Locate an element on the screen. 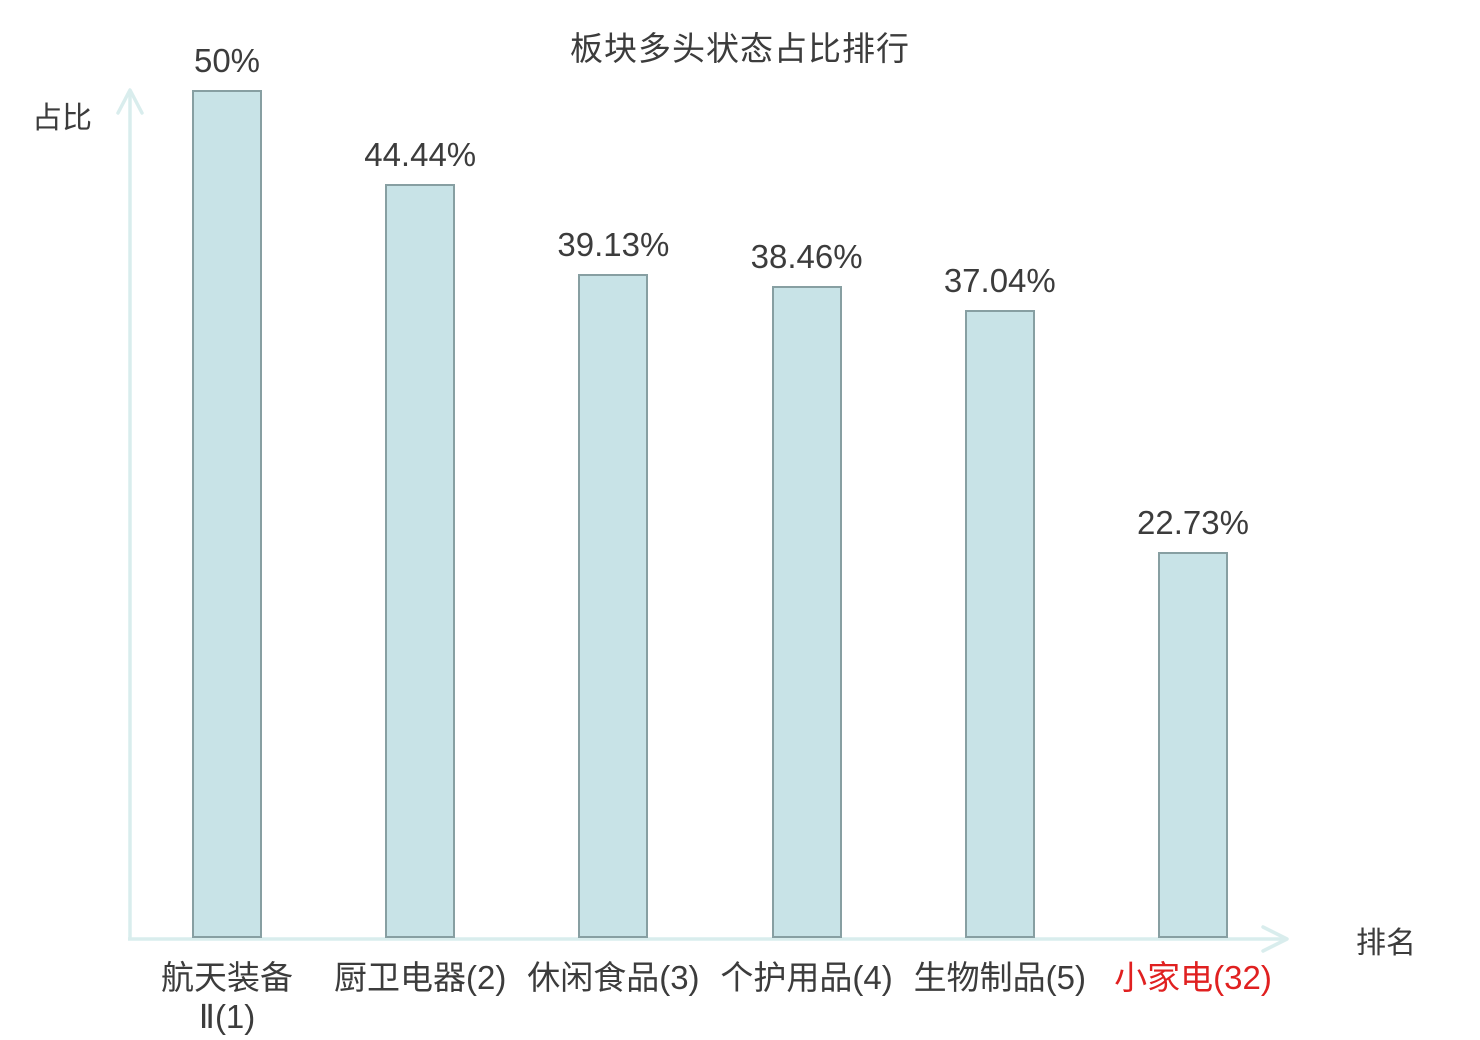  bar-category-label: 小家电(32) is located at coordinates (1193, 977).